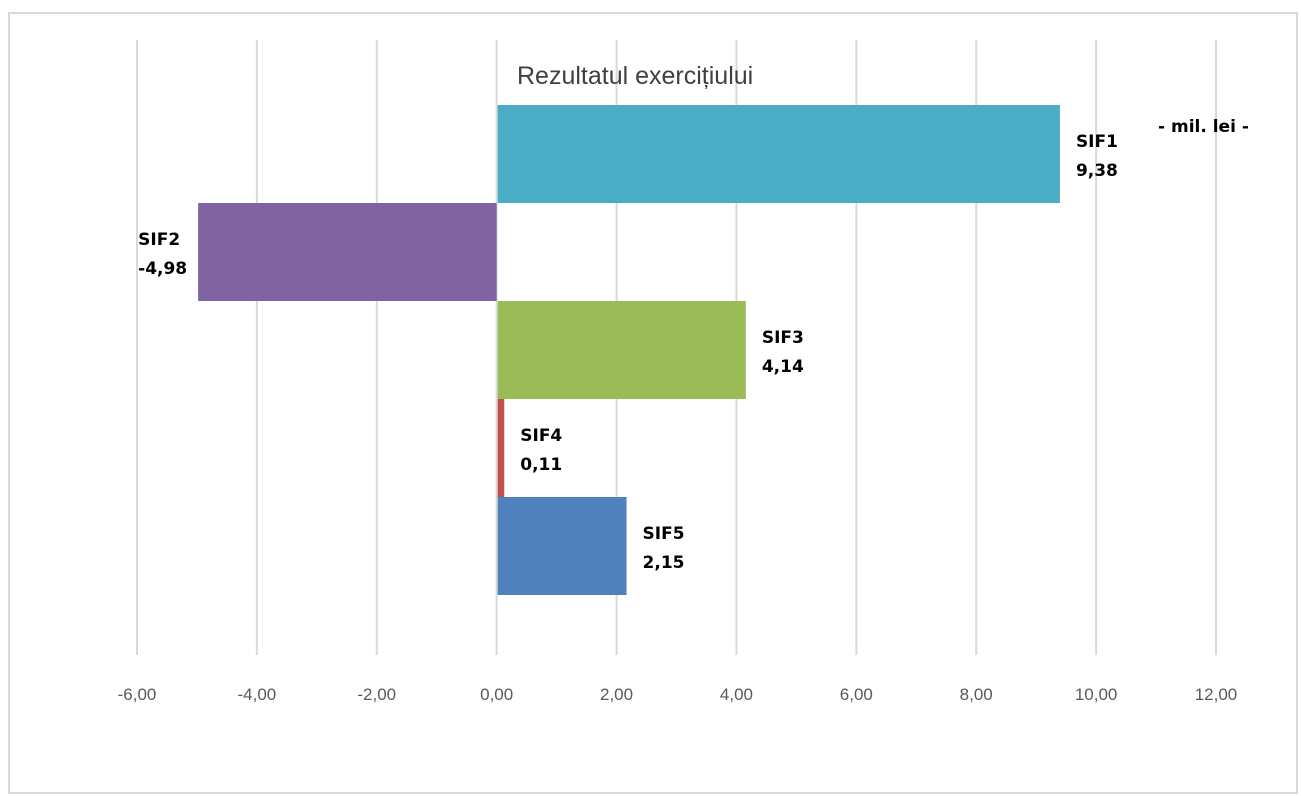 This screenshot has height=796, width=1301. What do you see at coordinates (783, 367) in the screenshot?
I see `data-label-value: 4,14` at bounding box center [783, 367].